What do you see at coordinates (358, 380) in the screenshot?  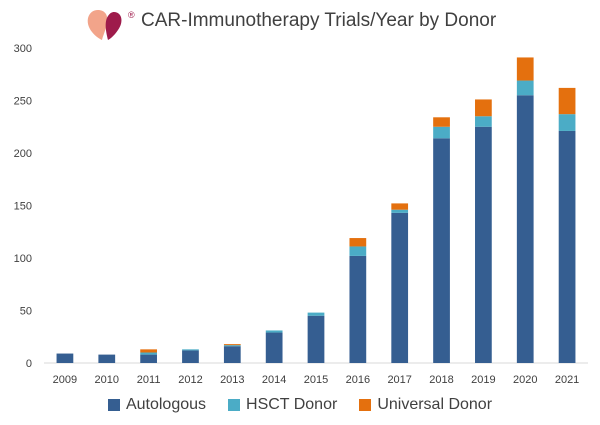 I see `x-tick-label: 2016` at bounding box center [358, 380].